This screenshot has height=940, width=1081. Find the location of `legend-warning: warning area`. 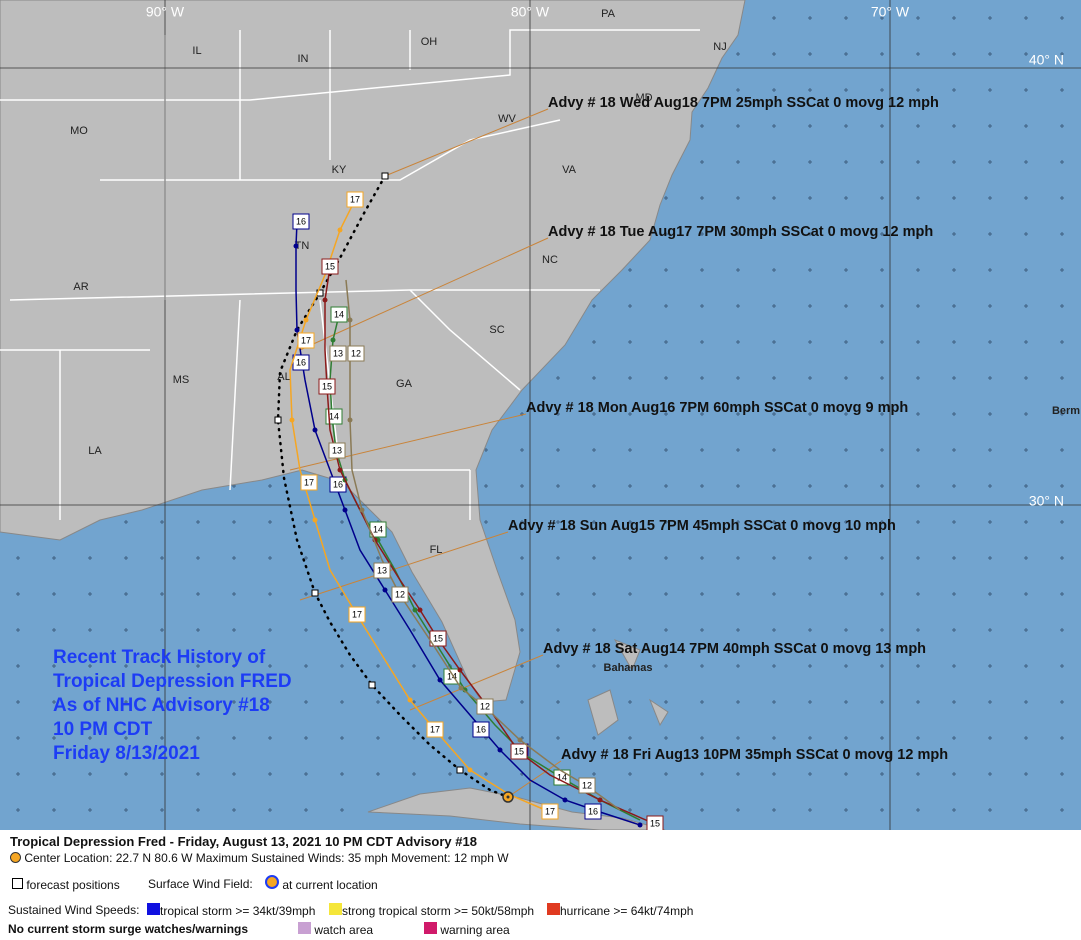

legend-warning: warning area is located at coordinates (467, 929).